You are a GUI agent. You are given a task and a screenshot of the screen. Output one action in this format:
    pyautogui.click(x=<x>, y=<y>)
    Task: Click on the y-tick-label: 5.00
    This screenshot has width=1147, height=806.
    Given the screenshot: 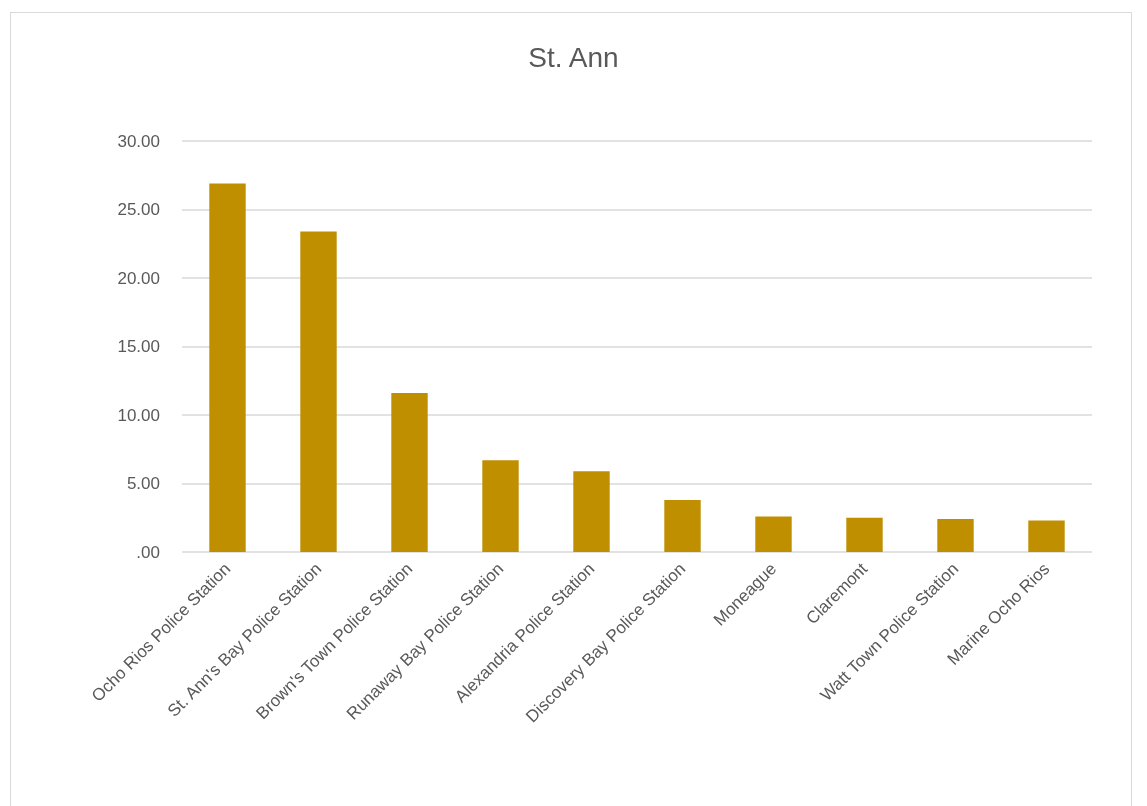 What is the action you would take?
    pyautogui.click(x=143, y=483)
    